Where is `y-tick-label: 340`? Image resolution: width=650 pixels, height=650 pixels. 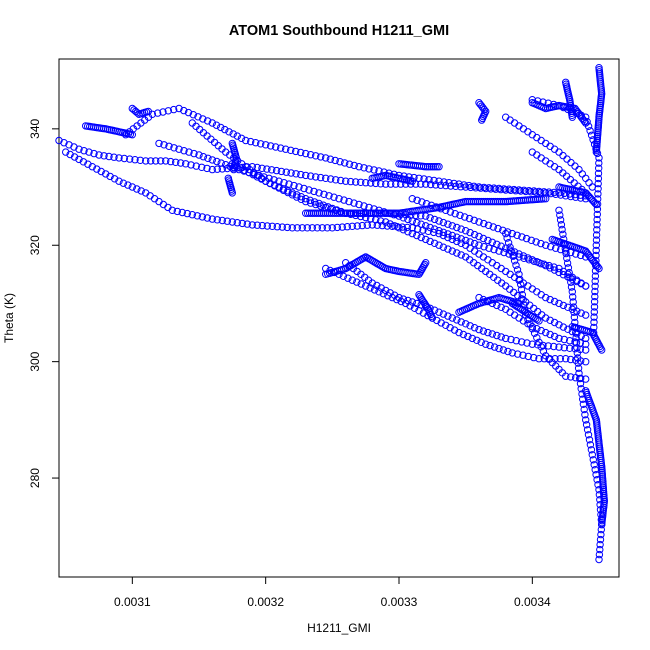 y-tick-label: 340 is located at coordinates (35, 129).